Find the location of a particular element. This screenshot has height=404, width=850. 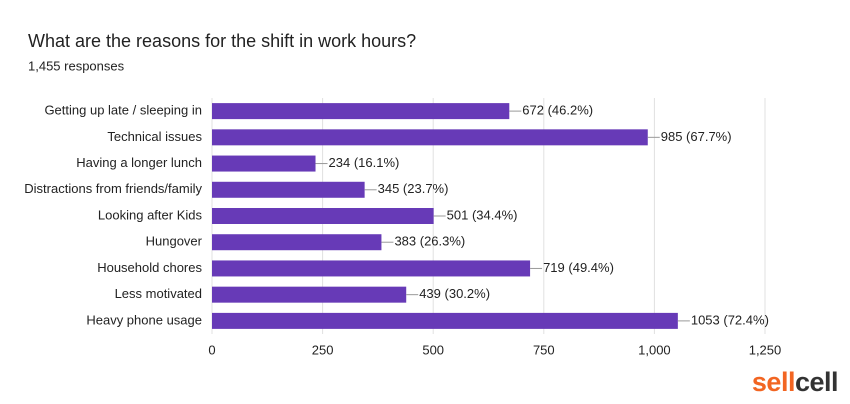

y-tick-label: Having a longer lunch is located at coordinates (139, 162).